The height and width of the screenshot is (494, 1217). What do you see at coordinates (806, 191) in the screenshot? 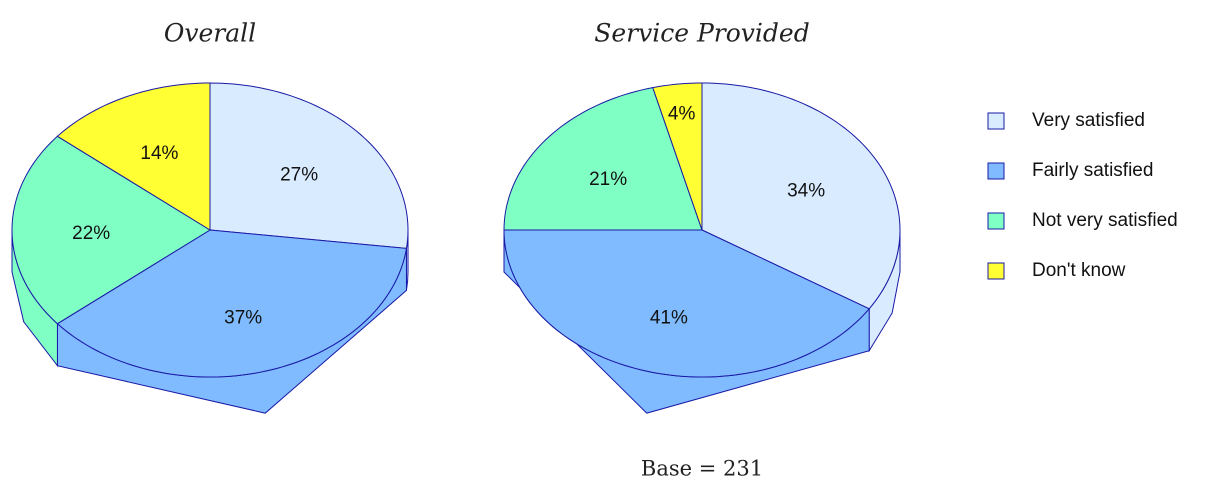
I see `data-label: 34%` at bounding box center [806, 191].